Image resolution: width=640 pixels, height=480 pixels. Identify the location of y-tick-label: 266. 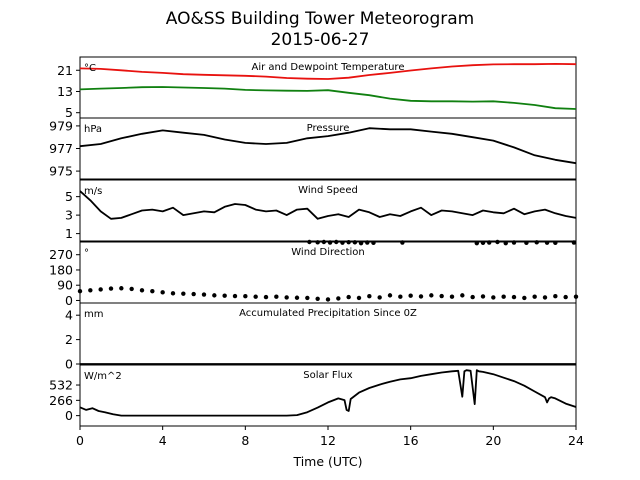
(61, 400).